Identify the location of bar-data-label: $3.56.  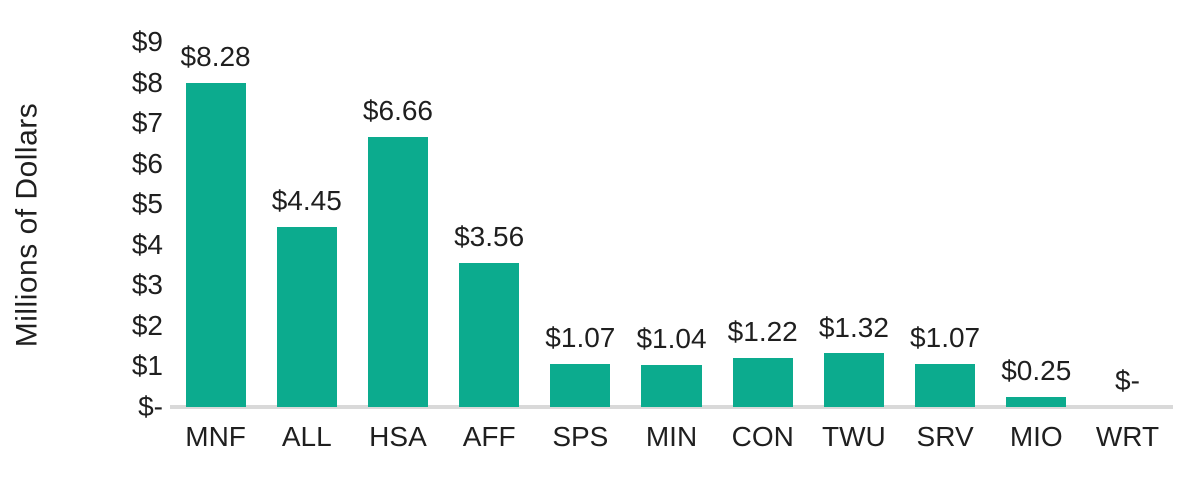
(489, 236).